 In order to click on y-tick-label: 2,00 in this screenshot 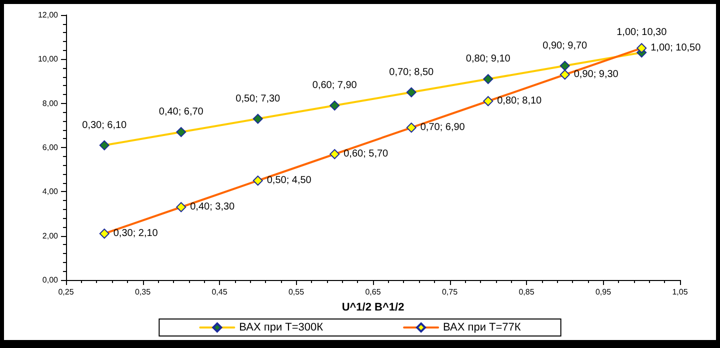, I will do `click(50, 235)`.